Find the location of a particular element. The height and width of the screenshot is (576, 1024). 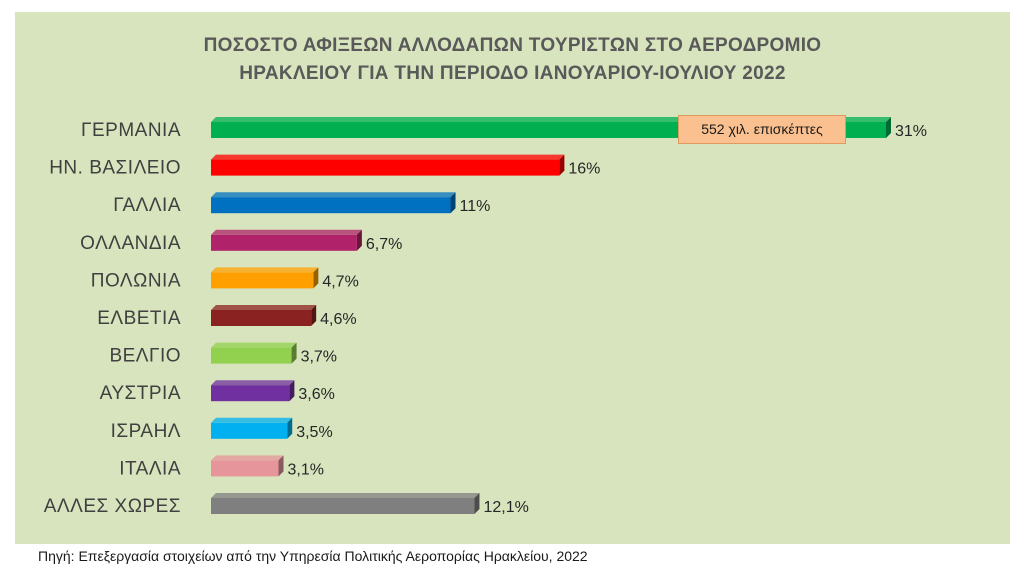

data-label: 3,1% is located at coordinates (306, 469).